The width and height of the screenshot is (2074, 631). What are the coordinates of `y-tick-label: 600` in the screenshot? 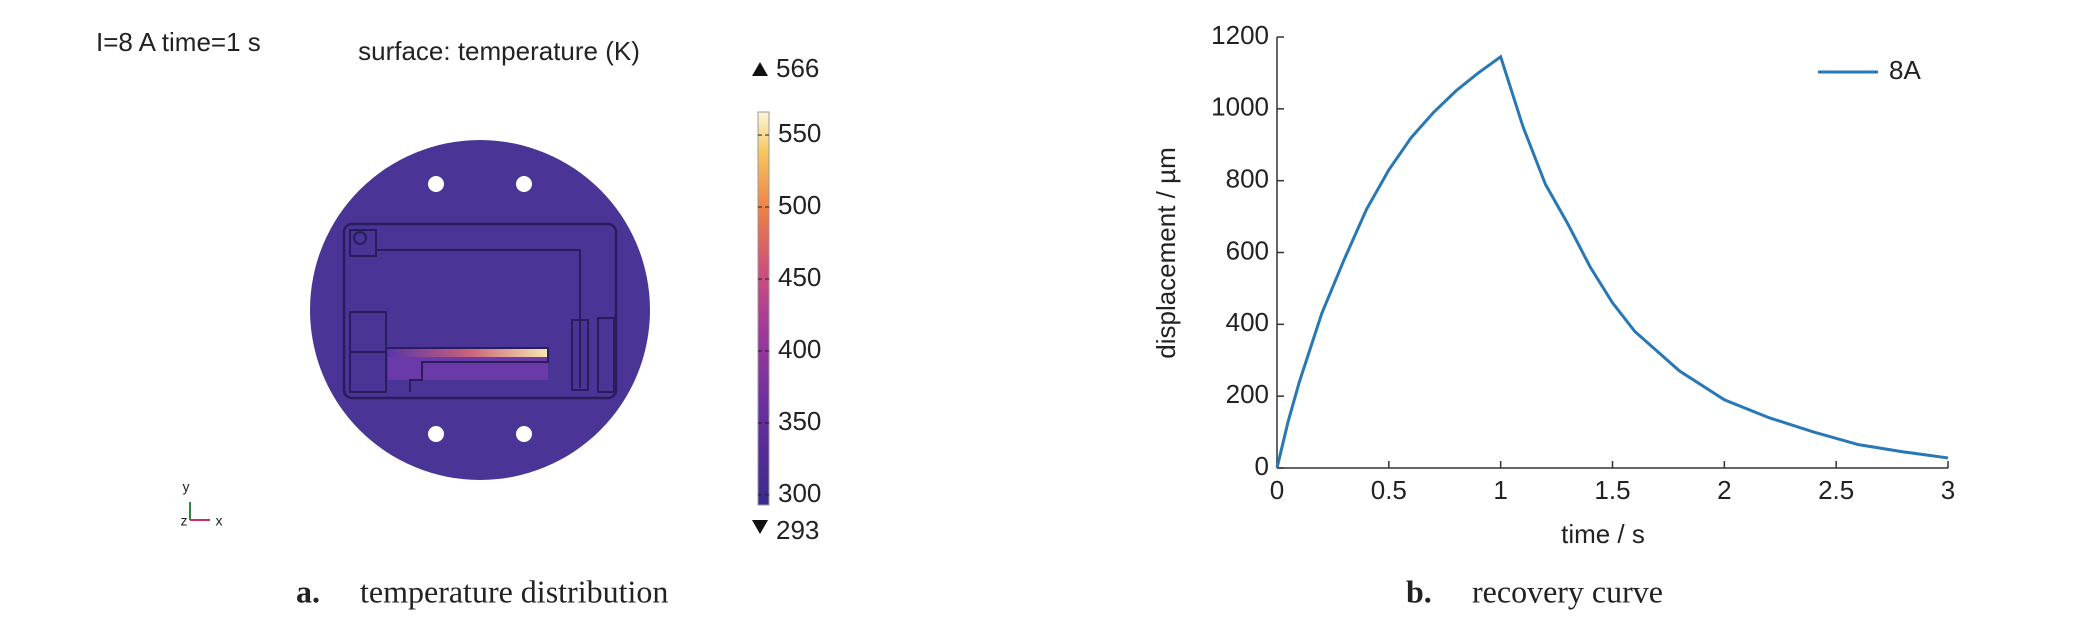 It's located at (1247, 250).